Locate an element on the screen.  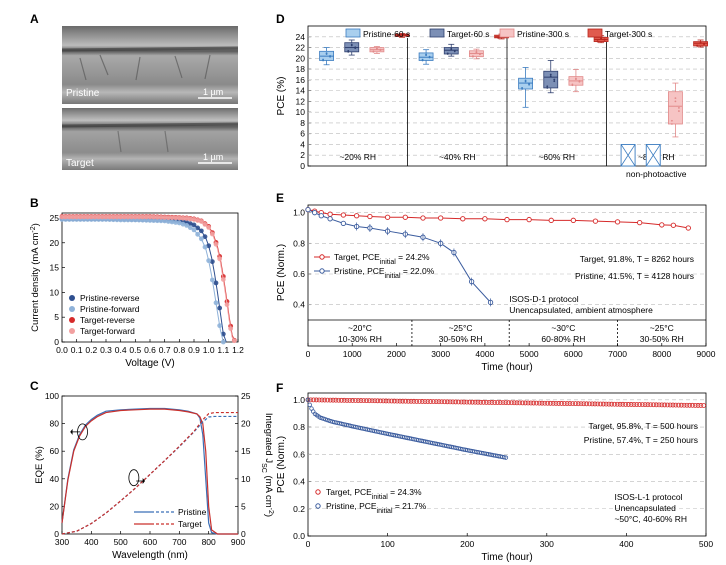
y-axis-label: PCE (%) is located at coordinates (281, 96).